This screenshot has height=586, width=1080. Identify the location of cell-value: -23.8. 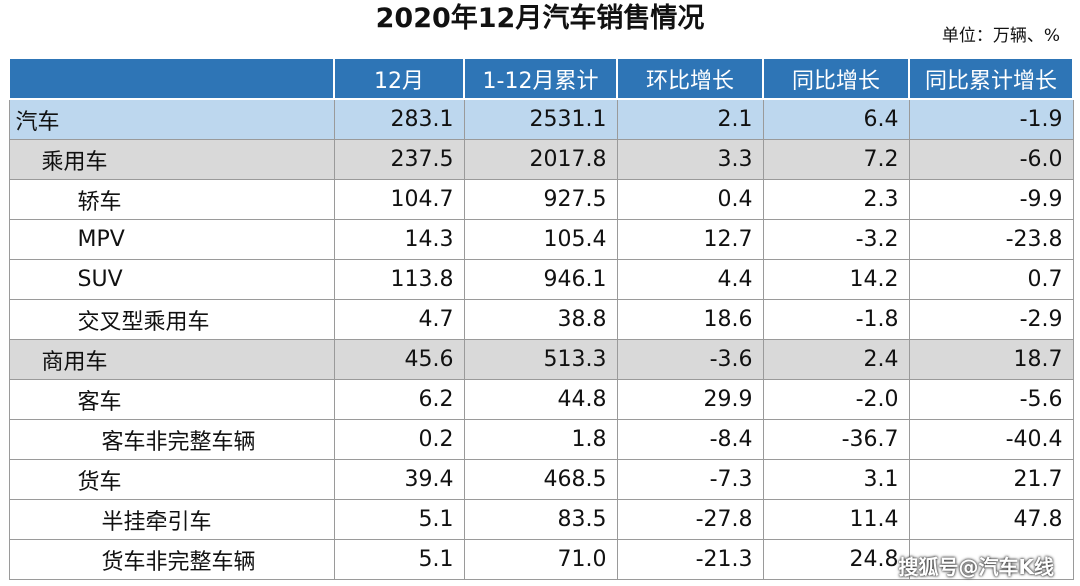
(991, 239).